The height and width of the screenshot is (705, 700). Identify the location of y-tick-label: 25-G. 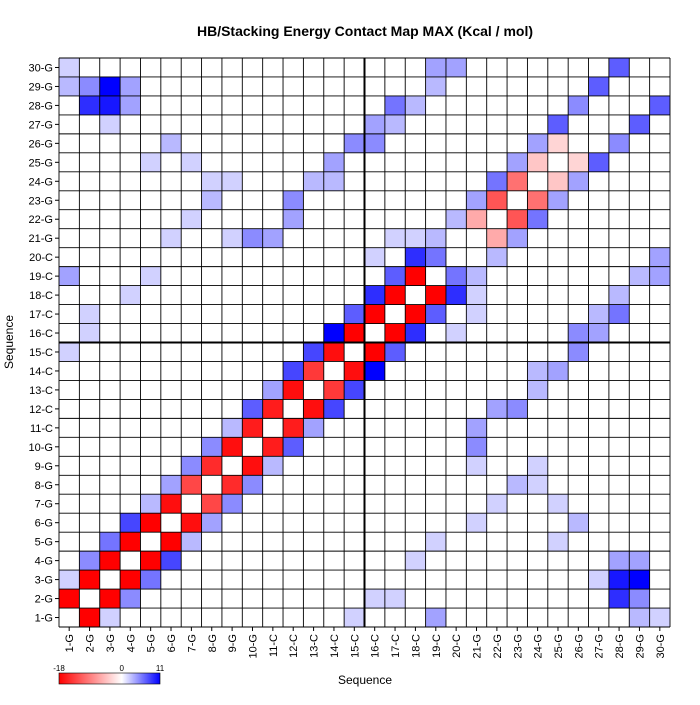
(41, 163).